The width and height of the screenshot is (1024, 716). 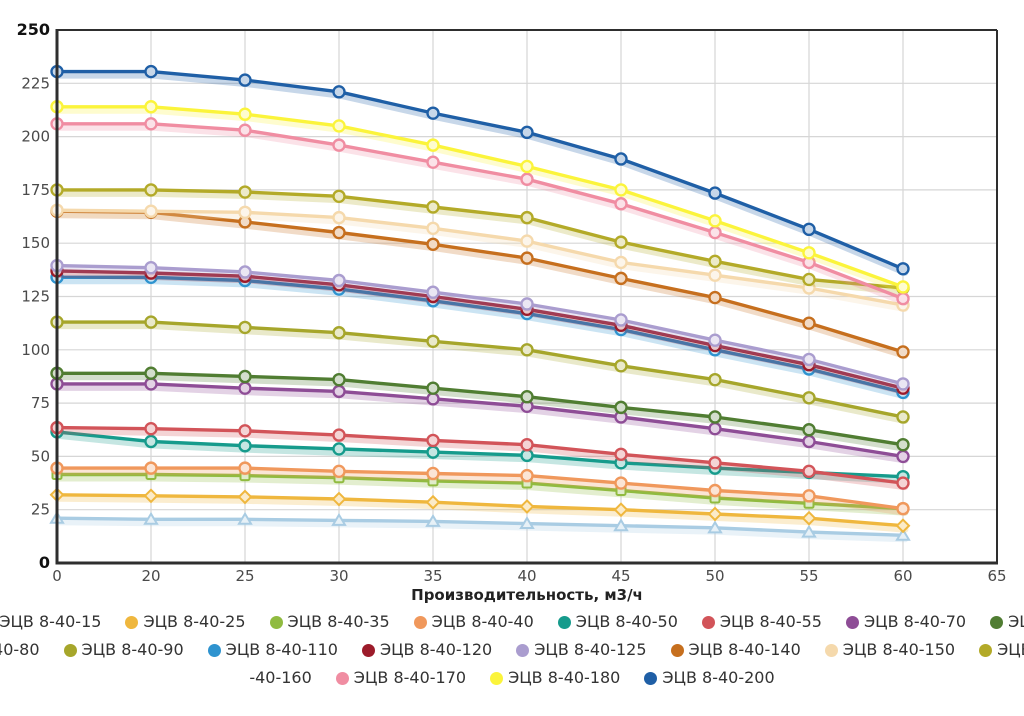 What do you see at coordinates (555, 678) in the screenshot?
I see `legend-item: ЭЦВ 8-40-180` at bounding box center [555, 678].